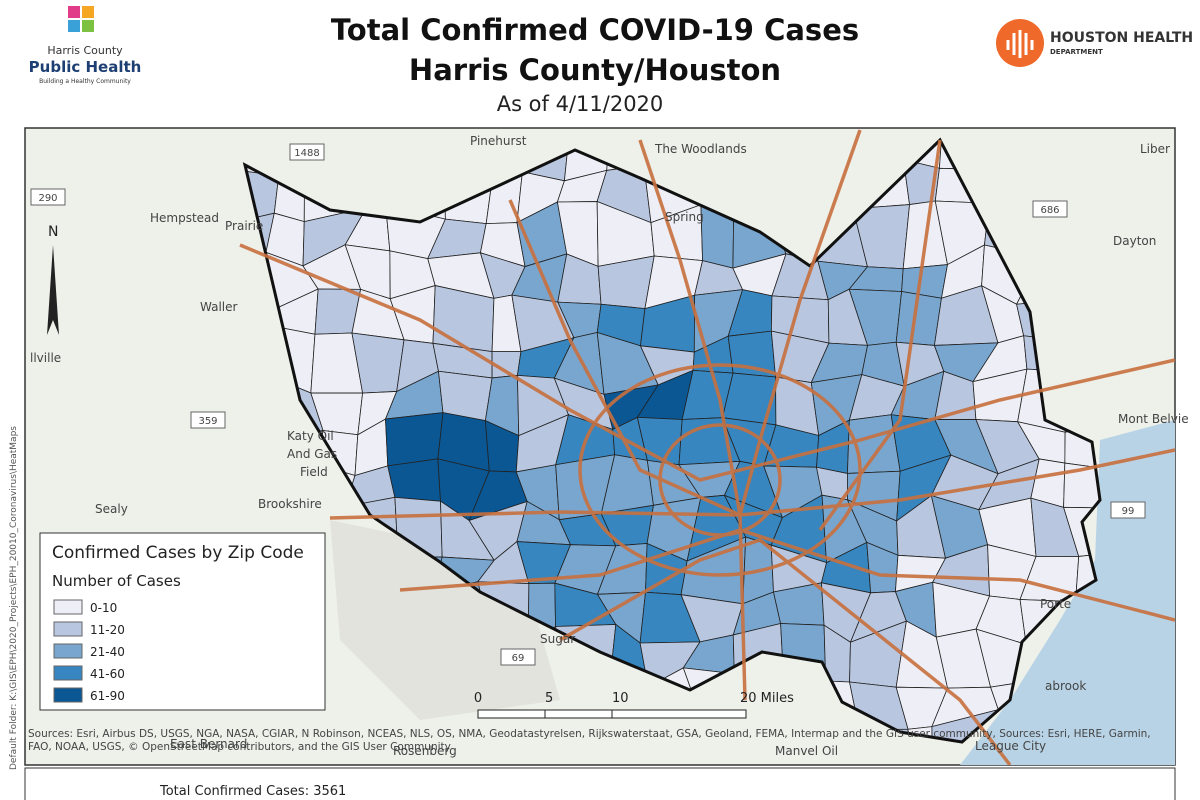  Describe the element at coordinates (53, 232) in the screenshot. I see `north-label: N` at that location.